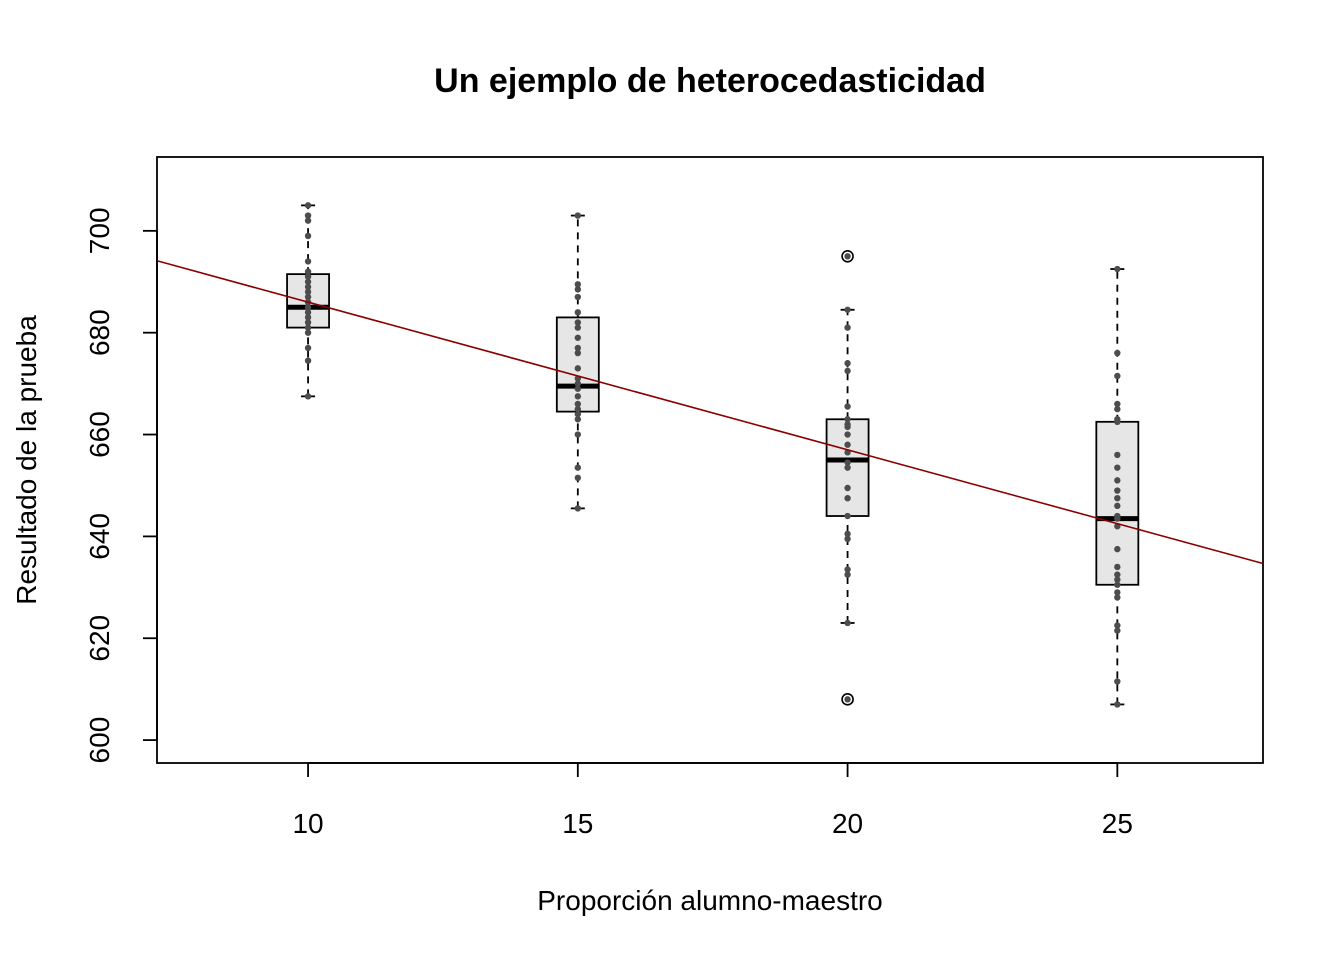  What do you see at coordinates (121, 485) in the screenshot?
I see `y-axis: 600 620 640 660 680 700` at bounding box center [121, 485].